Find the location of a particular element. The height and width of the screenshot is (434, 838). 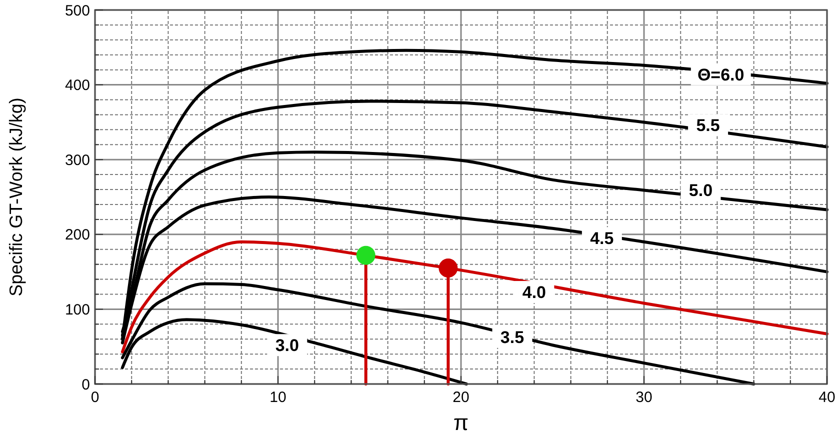

annotation: 3.0 is located at coordinates (287, 346).